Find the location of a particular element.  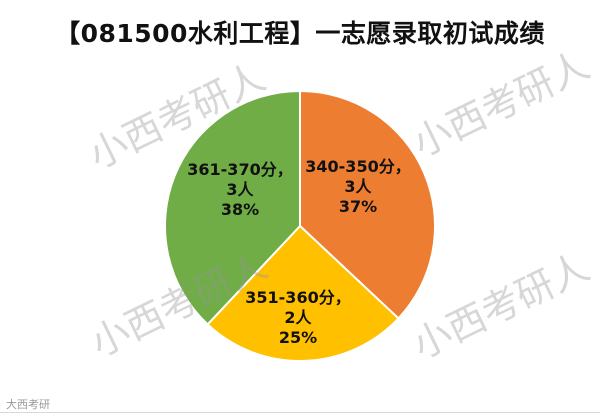

bottom-border is located at coordinates (300, 412).